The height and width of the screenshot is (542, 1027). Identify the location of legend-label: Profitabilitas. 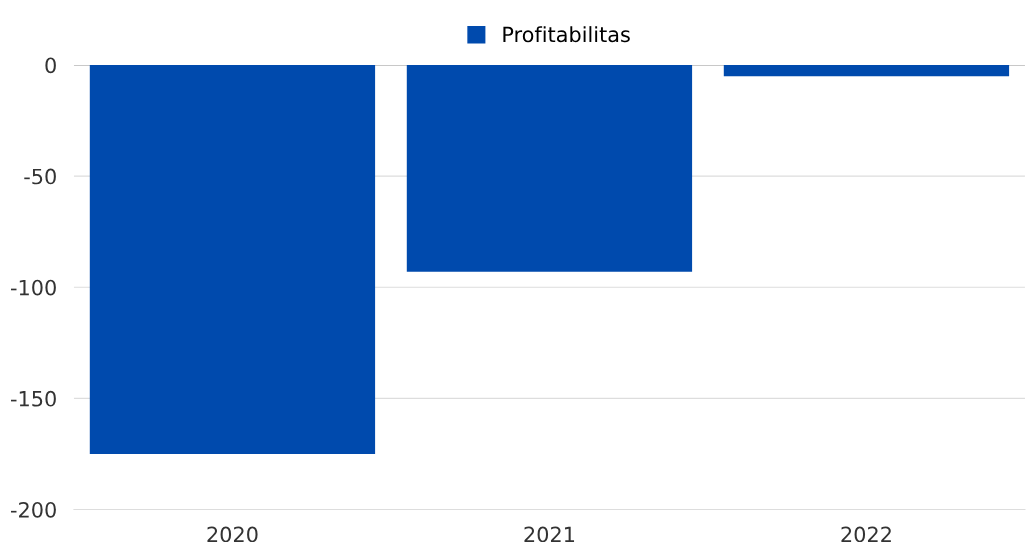
(566, 34).